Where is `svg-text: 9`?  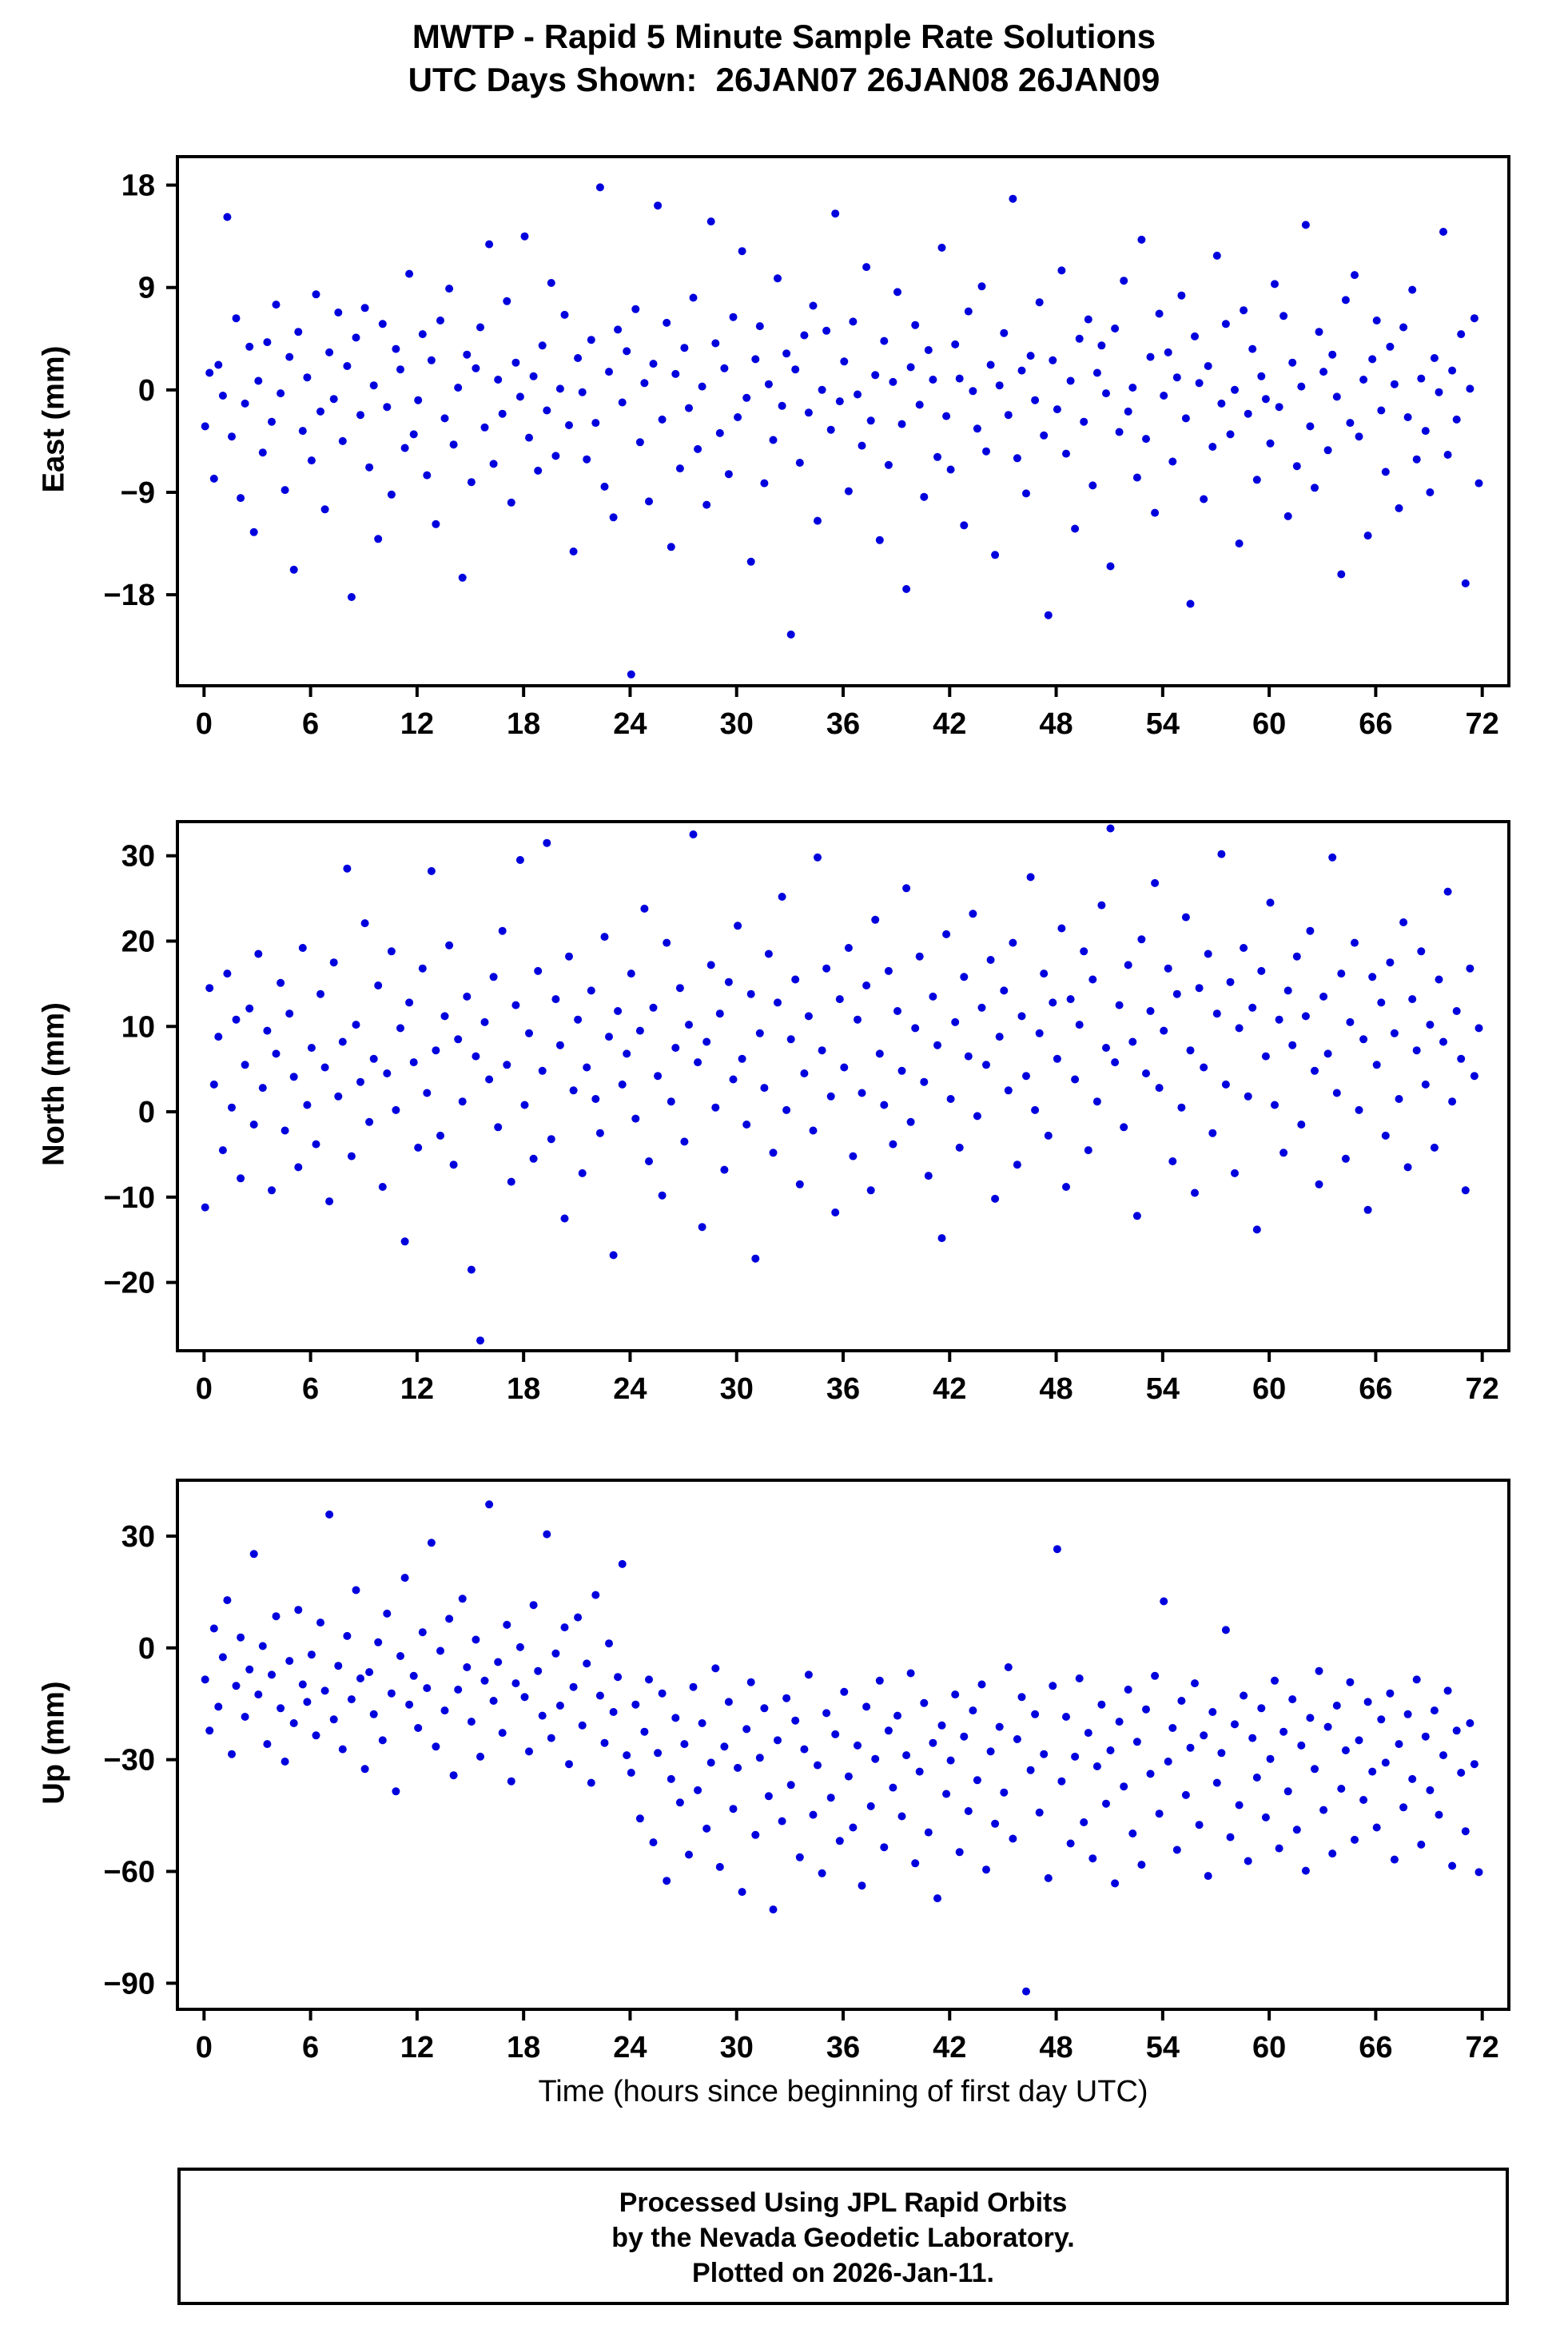
svg-text: 9 is located at coordinates (146, 288).